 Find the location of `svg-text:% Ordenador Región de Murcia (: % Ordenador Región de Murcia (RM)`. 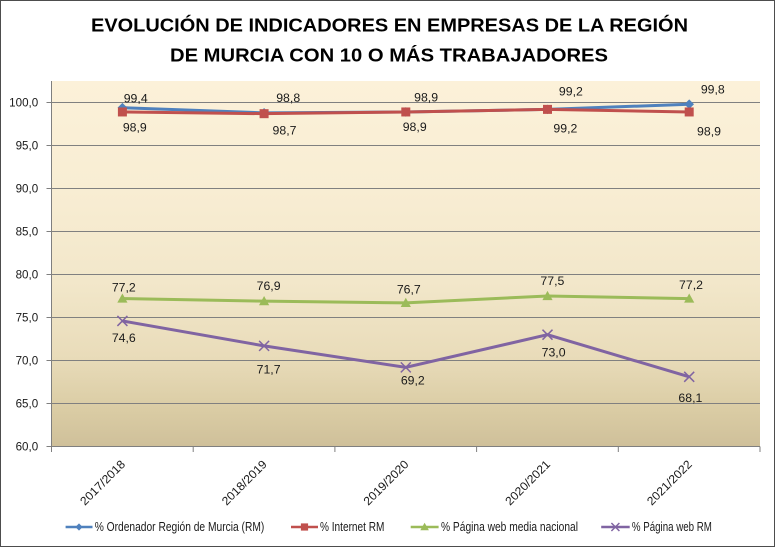

svg-text:% Ordenador Región de Murcia (: % Ordenador Región de Murcia (RM) is located at coordinates (180, 526).